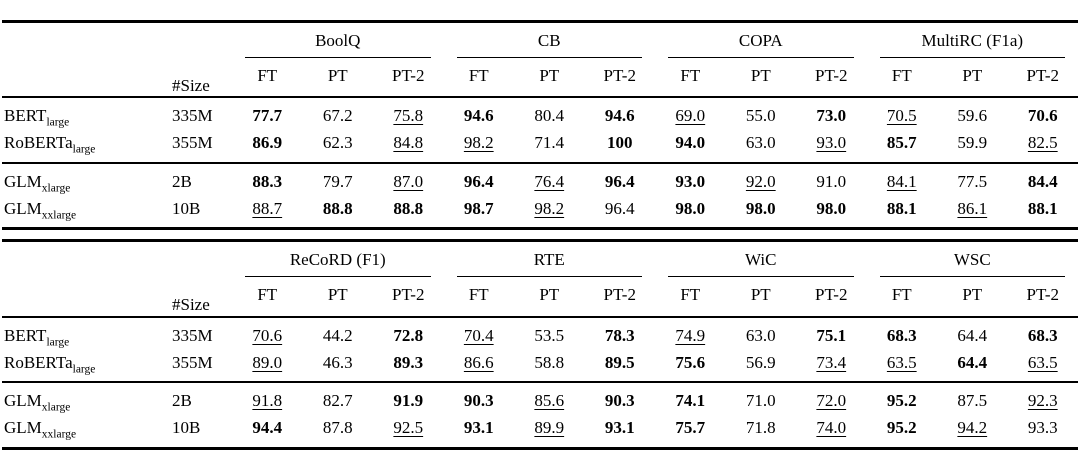 This screenshot has height=464, width=1080. What do you see at coordinates (23, 181) in the screenshot?
I see `model-name: GLM` at bounding box center [23, 181].